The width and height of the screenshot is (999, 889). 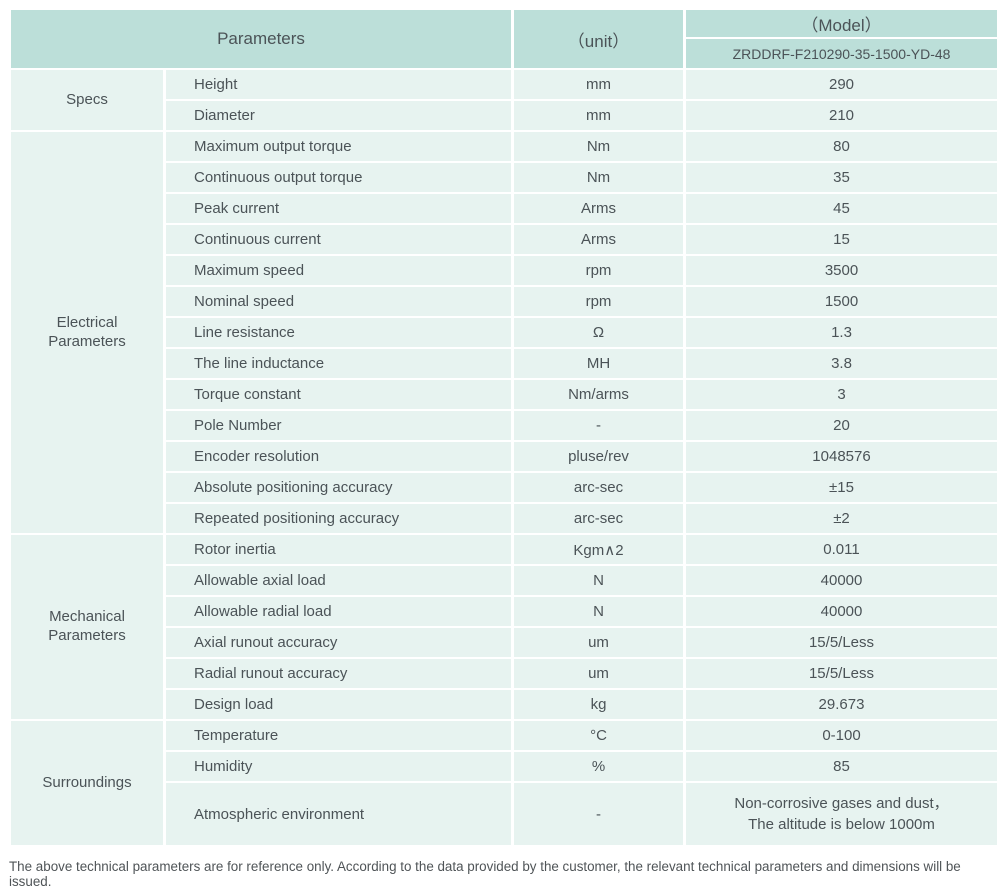 I want to click on table-row: Radial runout accuracy um 15/5/Less, so click(x=504, y=673).